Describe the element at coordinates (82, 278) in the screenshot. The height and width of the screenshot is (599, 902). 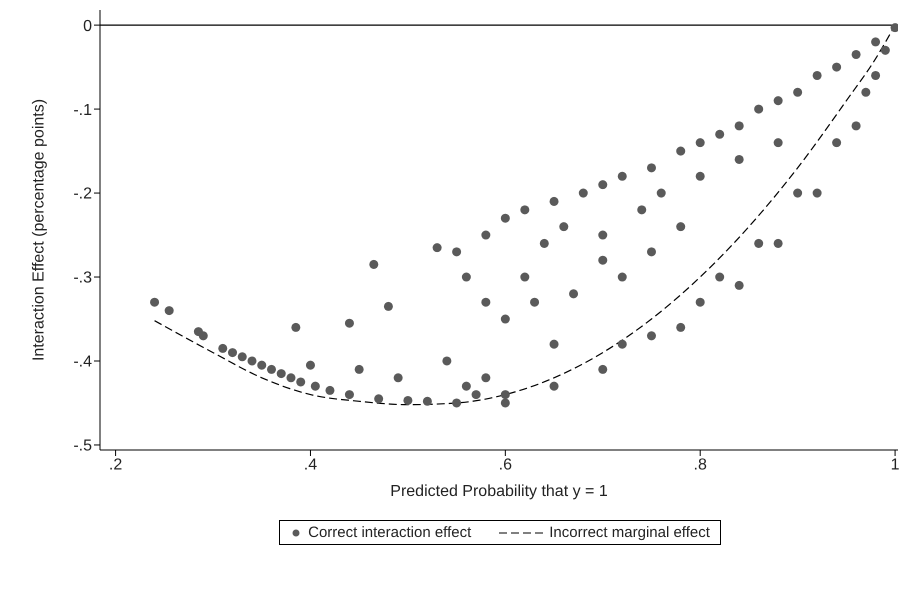
I see `y-tick-label: -.3` at that location.